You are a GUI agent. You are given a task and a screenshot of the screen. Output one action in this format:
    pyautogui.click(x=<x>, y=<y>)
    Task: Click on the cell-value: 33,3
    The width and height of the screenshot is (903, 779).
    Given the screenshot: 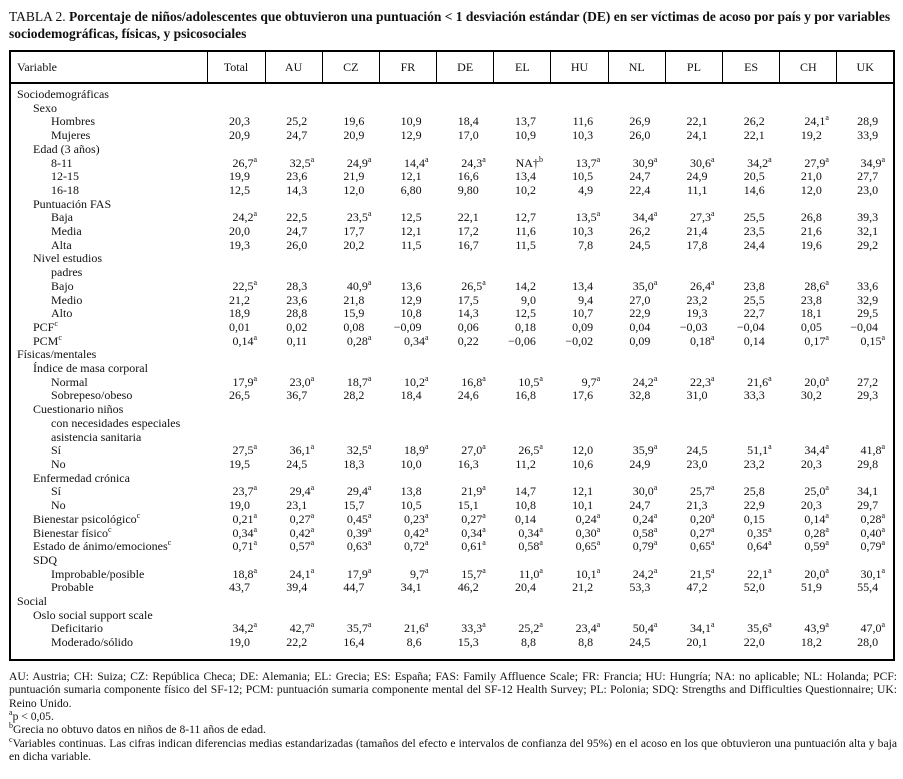 What is the action you would take?
    pyautogui.click(x=754, y=395)
    